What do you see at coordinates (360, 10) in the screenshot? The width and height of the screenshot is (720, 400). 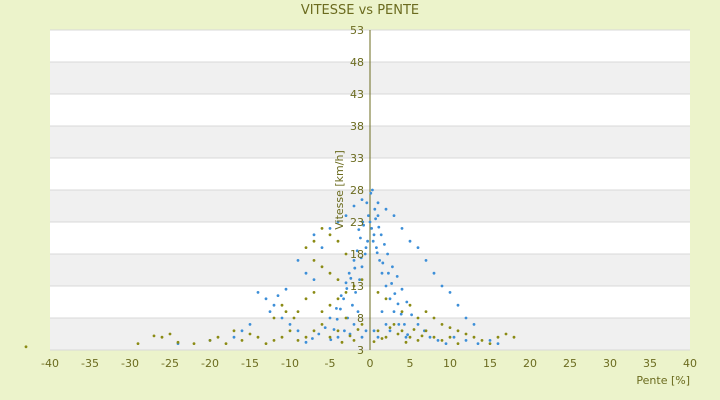 I see `chart-title: VITESSE vs PENTE` at bounding box center [360, 10].